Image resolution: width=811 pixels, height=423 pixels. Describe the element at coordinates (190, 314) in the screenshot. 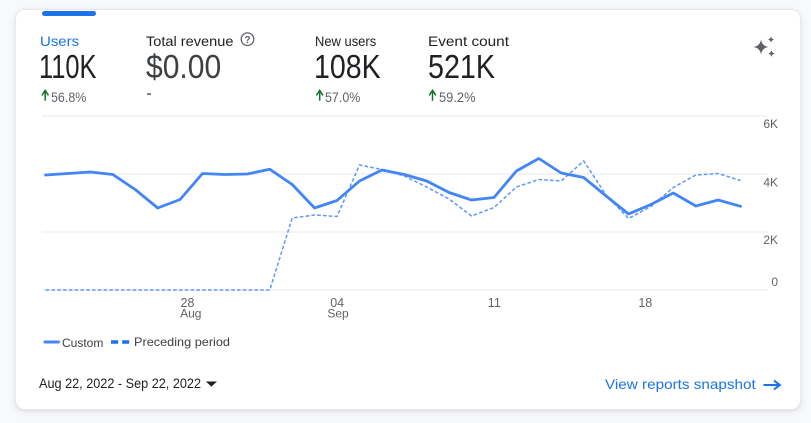

I see `svg-text: Aug` at that location.